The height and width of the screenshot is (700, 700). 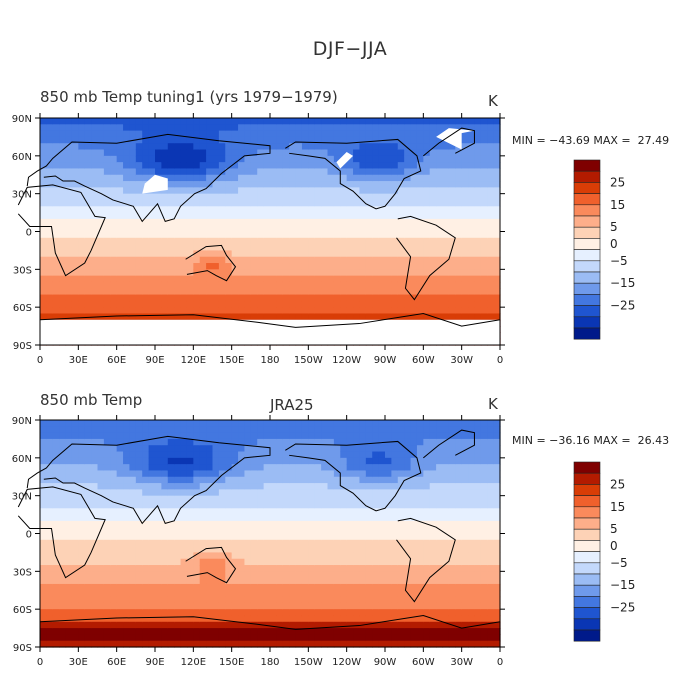 I want to click on lat-tick-label: 0, so click(x=29, y=233).